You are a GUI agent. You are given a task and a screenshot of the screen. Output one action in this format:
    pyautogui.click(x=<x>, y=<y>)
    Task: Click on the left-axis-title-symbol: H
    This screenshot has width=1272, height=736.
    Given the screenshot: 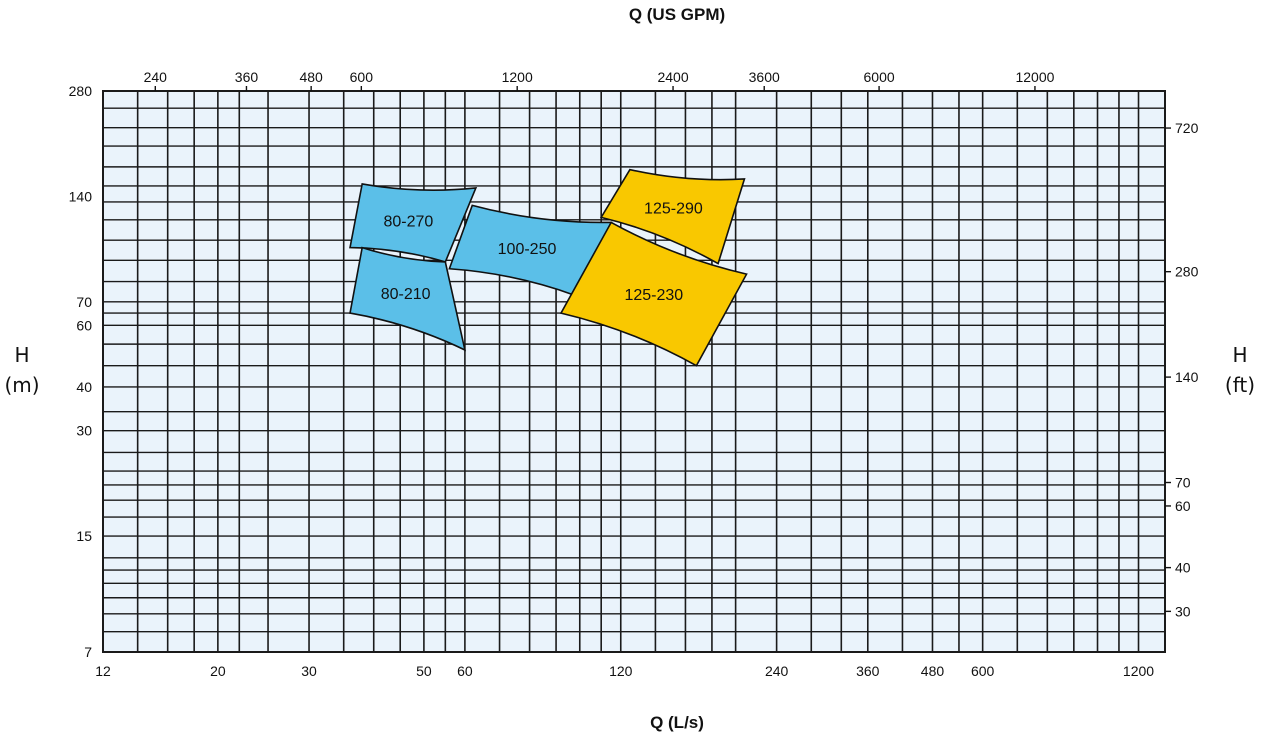 What is the action you would take?
    pyautogui.click(x=21, y=355)
    